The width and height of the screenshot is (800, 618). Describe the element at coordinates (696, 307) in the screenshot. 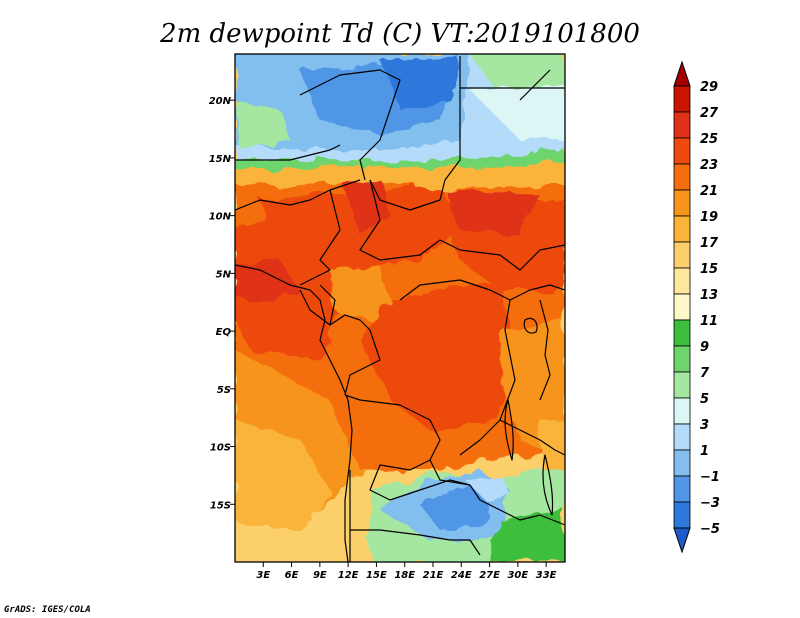

I see `colorbar: 29 27 25 23 21 19 17 15 13 11 9 7 5 3 1 −1 −3 −5` at that location.